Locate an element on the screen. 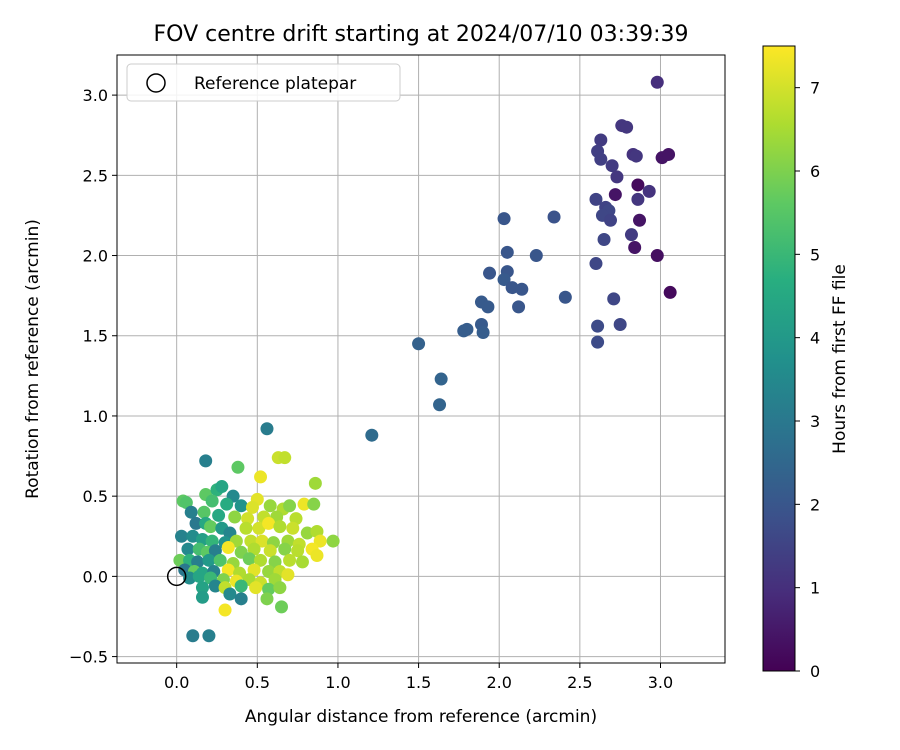  legend: Reference platepar is located at coordinates (263, 82).